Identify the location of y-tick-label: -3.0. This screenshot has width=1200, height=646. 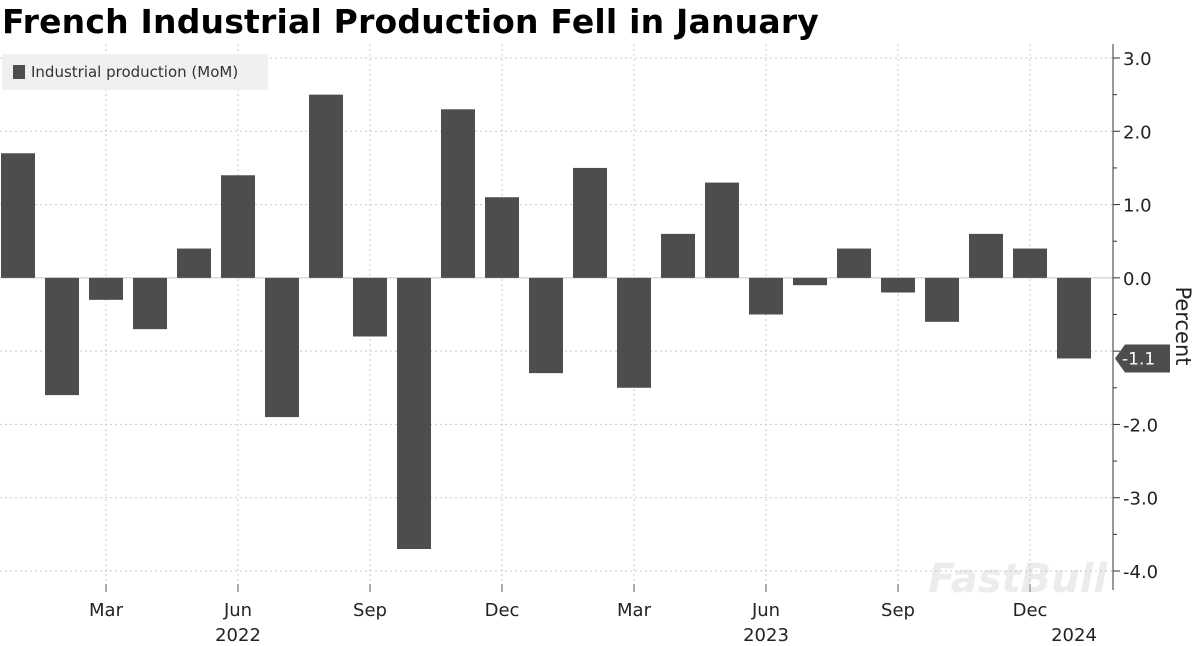
(1140, 499).